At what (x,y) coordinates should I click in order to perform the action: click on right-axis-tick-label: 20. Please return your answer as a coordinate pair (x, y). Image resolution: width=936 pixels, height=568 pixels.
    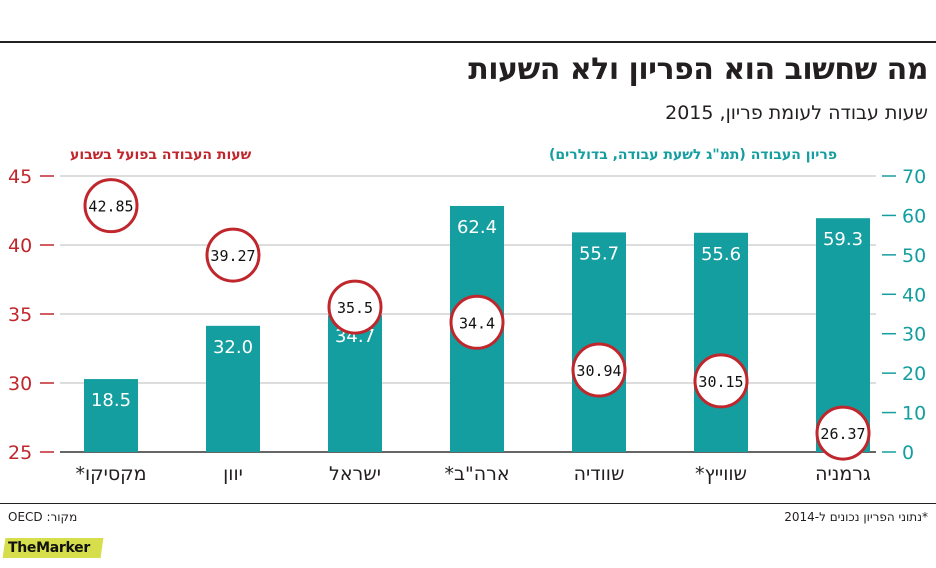
    Looking at the image, I should click on (914, 374).